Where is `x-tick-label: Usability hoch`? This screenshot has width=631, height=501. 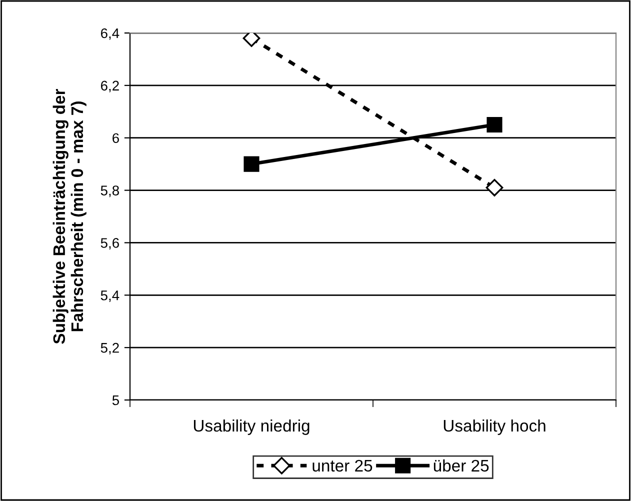 x-tick-label: Usability hoch is located at coordinates (495, 427).